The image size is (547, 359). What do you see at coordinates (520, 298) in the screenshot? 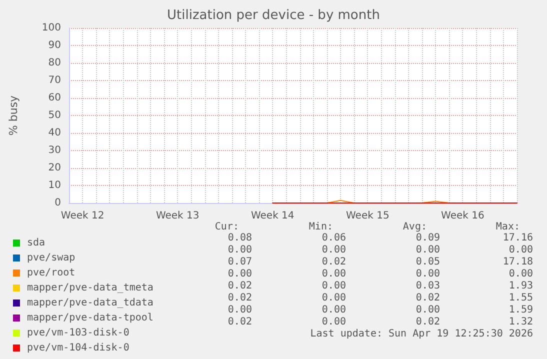
I see `text: 1.55` at bounding box center [520, 298].